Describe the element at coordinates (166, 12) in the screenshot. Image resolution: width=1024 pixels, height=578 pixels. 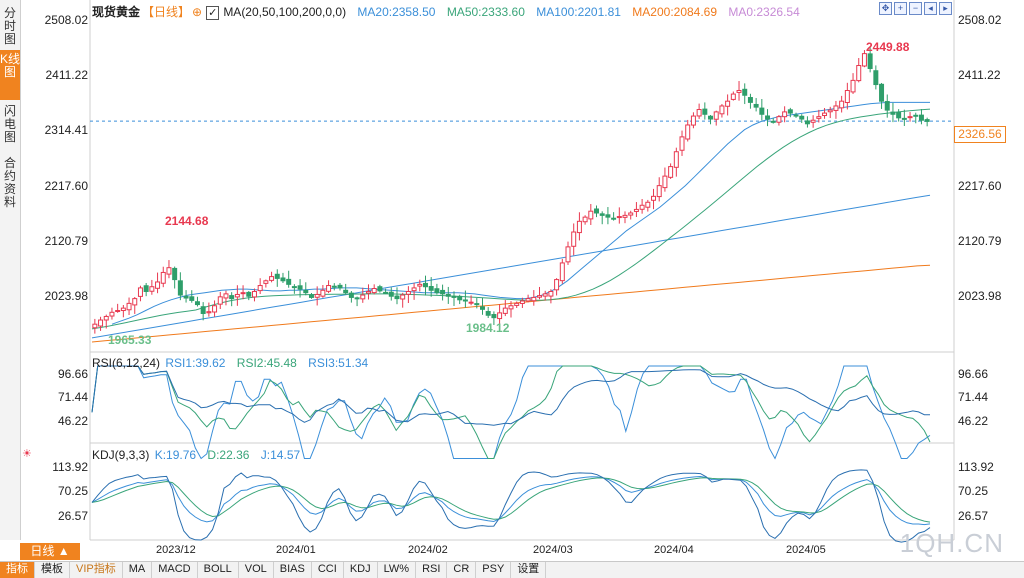
I see `period-tag: 【日线】` at that location.